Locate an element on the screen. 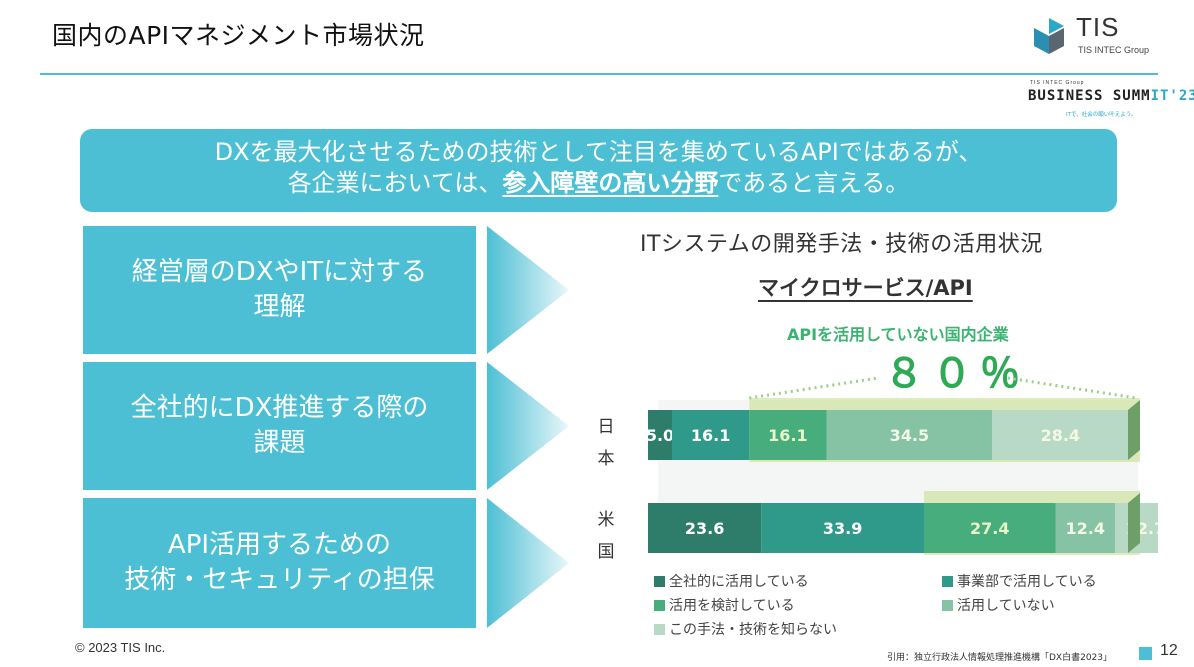 The height and width of the screenshot is (667, 1194). logo-text: TIS is located at coordinates (1098, 27).